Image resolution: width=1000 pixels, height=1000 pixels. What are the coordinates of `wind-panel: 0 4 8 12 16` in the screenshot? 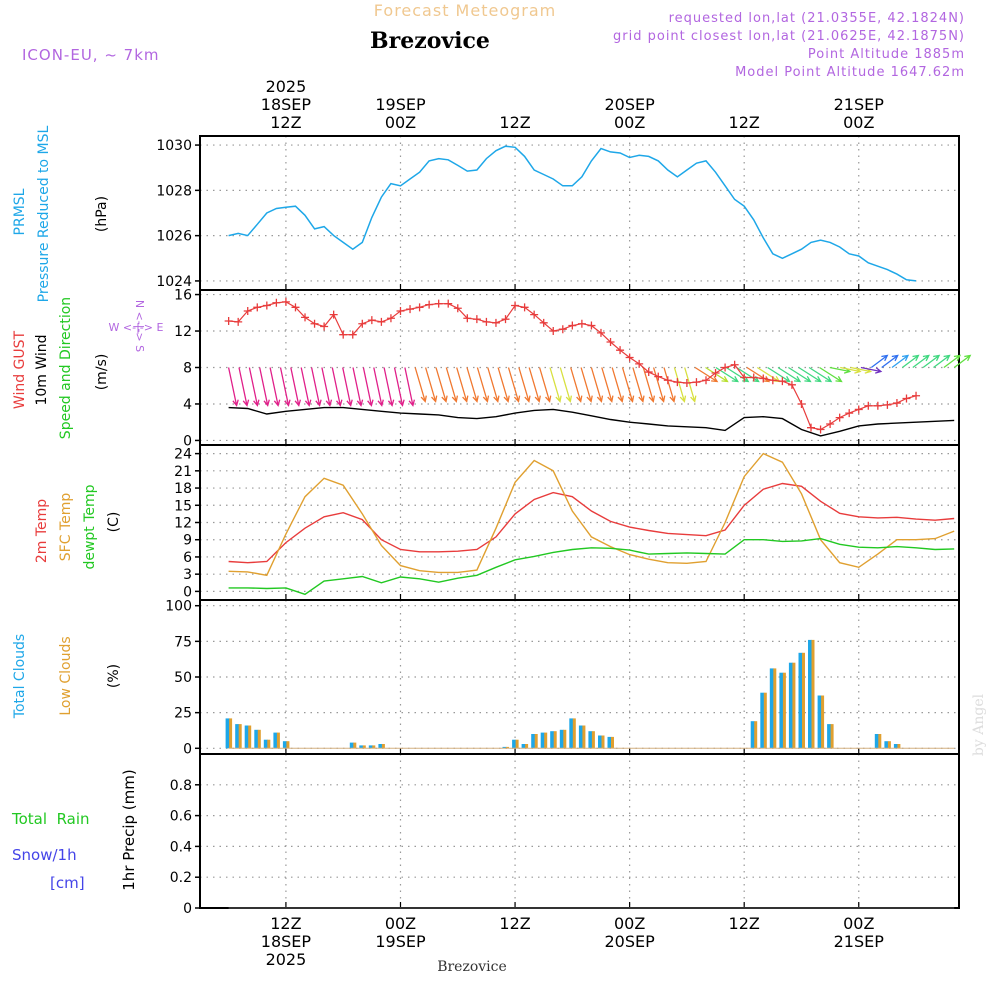 It's located at (573, 368).